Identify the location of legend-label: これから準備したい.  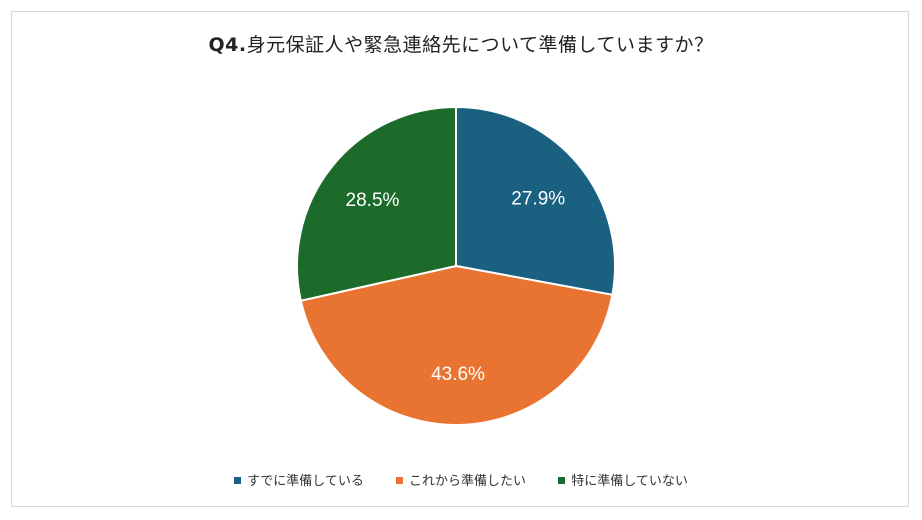
(468, 481).